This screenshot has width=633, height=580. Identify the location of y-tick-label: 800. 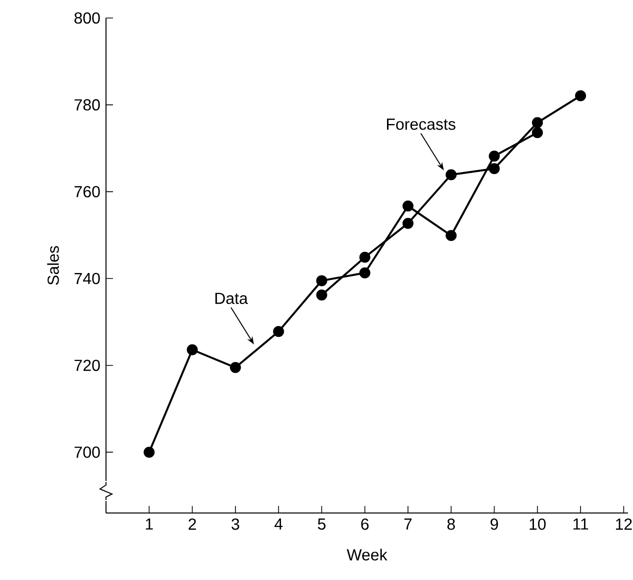
(87, 18).